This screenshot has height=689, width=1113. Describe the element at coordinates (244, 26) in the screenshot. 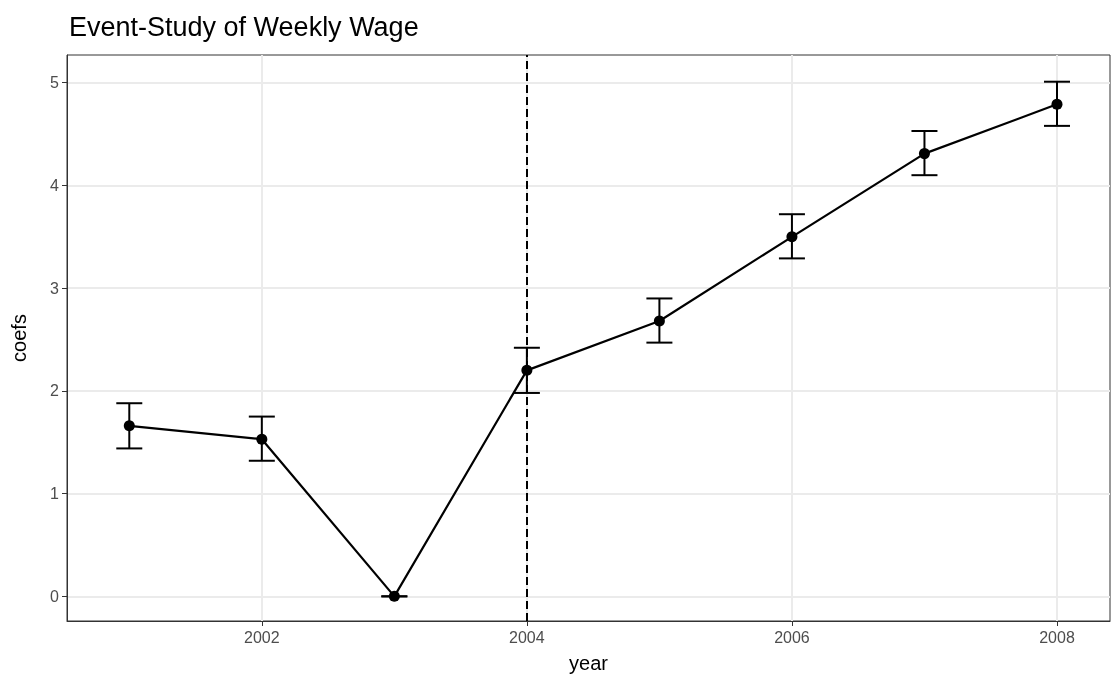

I see `chart-title: Event-Study of Weekly Wage` at that location.